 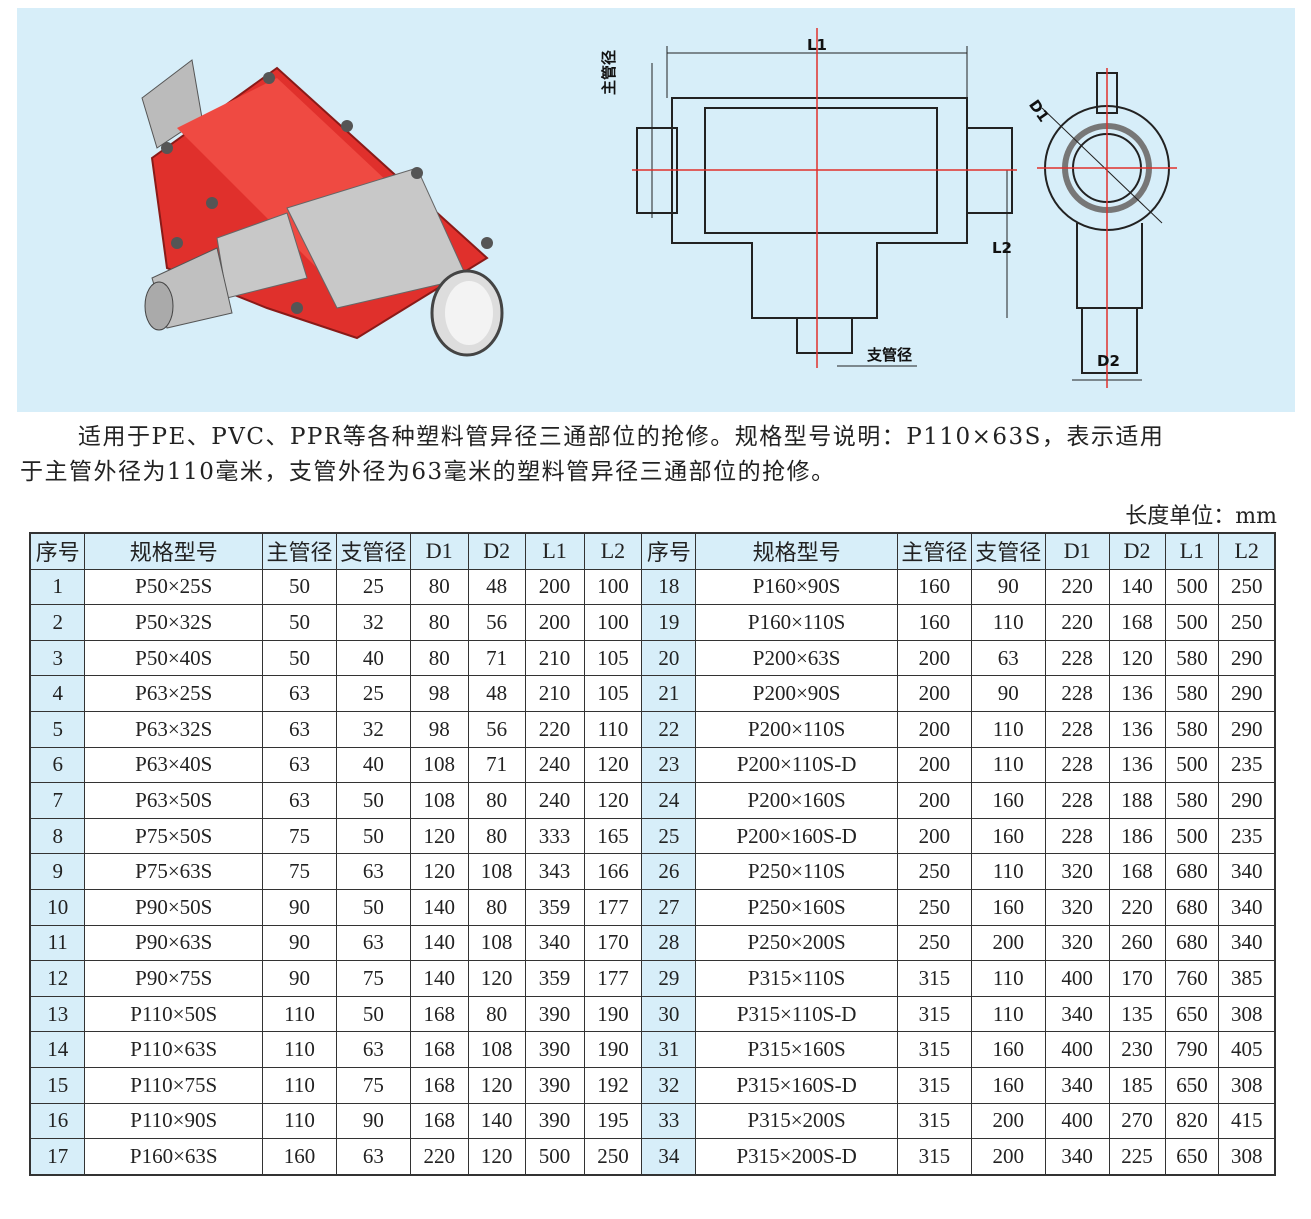 What do you see at coordinates (57, 978) in the screenshot?
I see `row-number: 12` at bounding box center [57, 978].